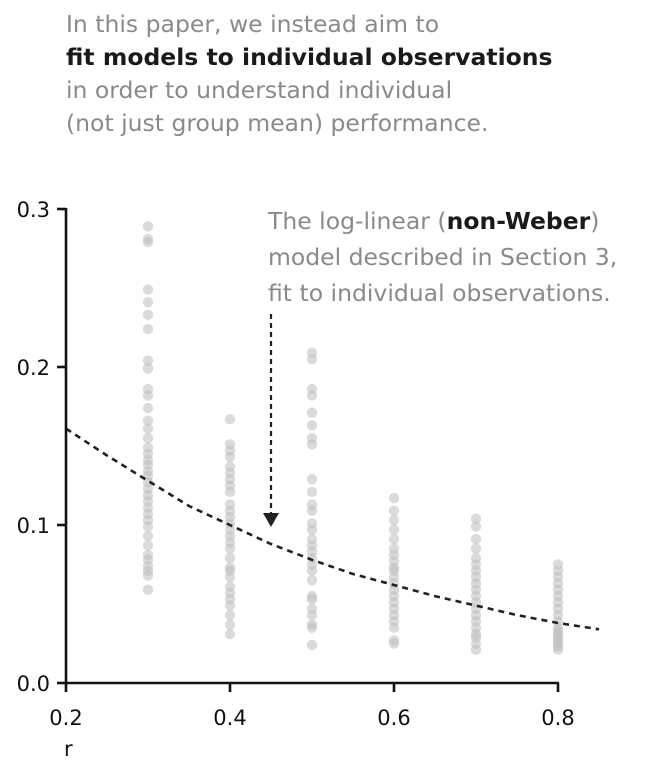 The width and height of the screenshot is (651, 768). I want to click on annotation-line-1-pre: The log-linear (, so click(357, 221).